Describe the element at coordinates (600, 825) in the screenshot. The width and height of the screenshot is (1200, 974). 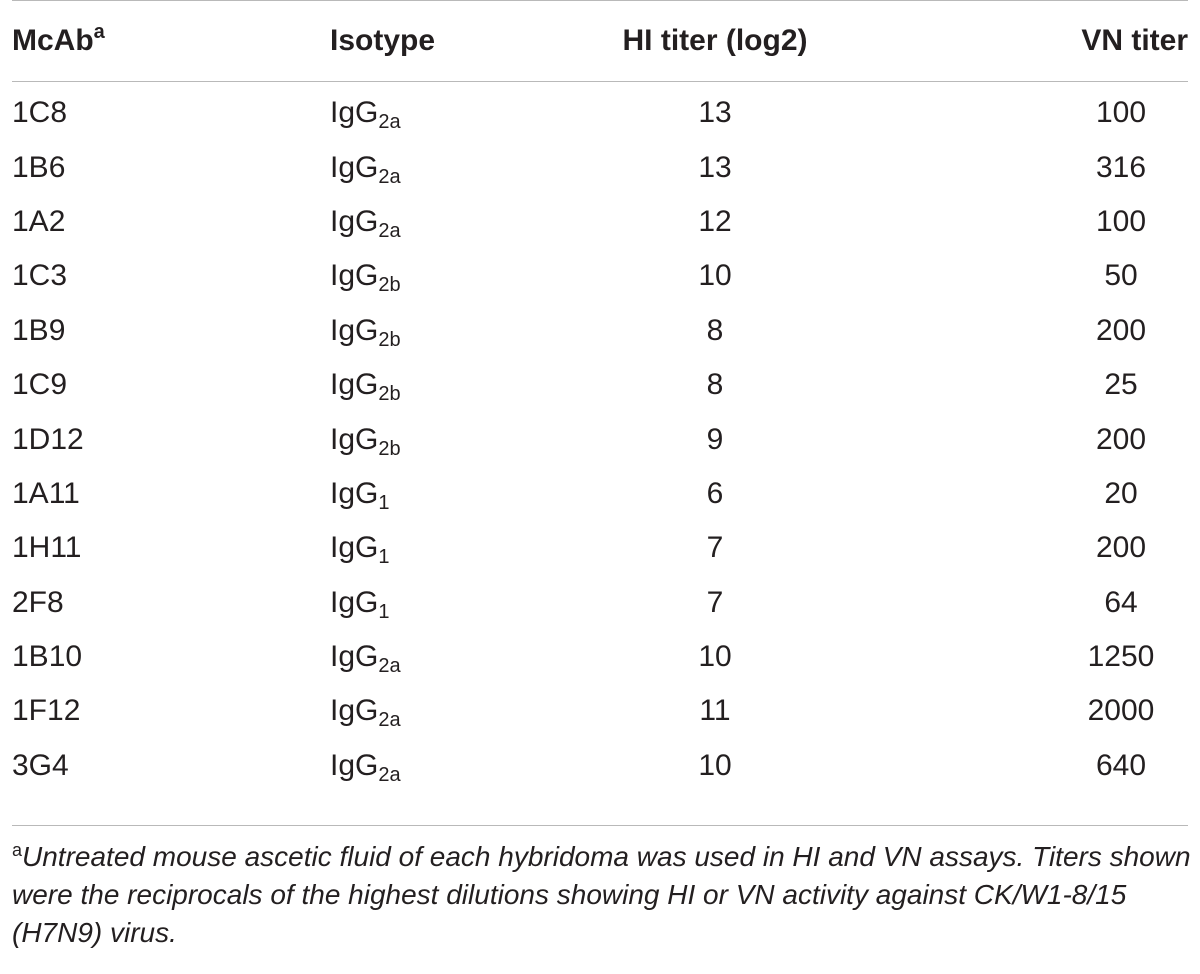
I see `table-bottom-rule` at that location.